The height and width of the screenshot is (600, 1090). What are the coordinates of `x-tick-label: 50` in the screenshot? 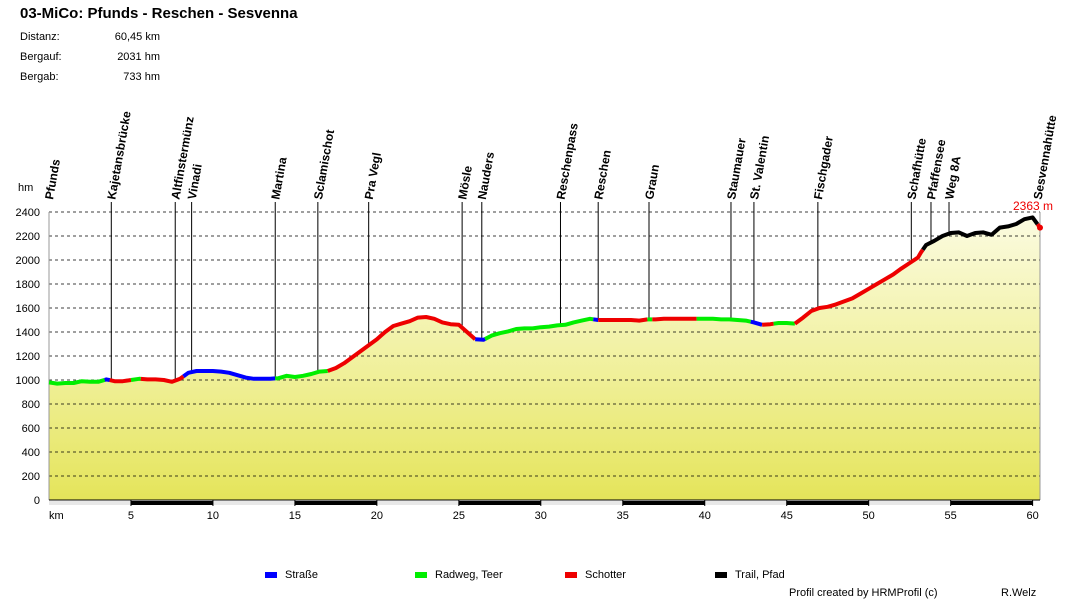 It's located at (869, 516).